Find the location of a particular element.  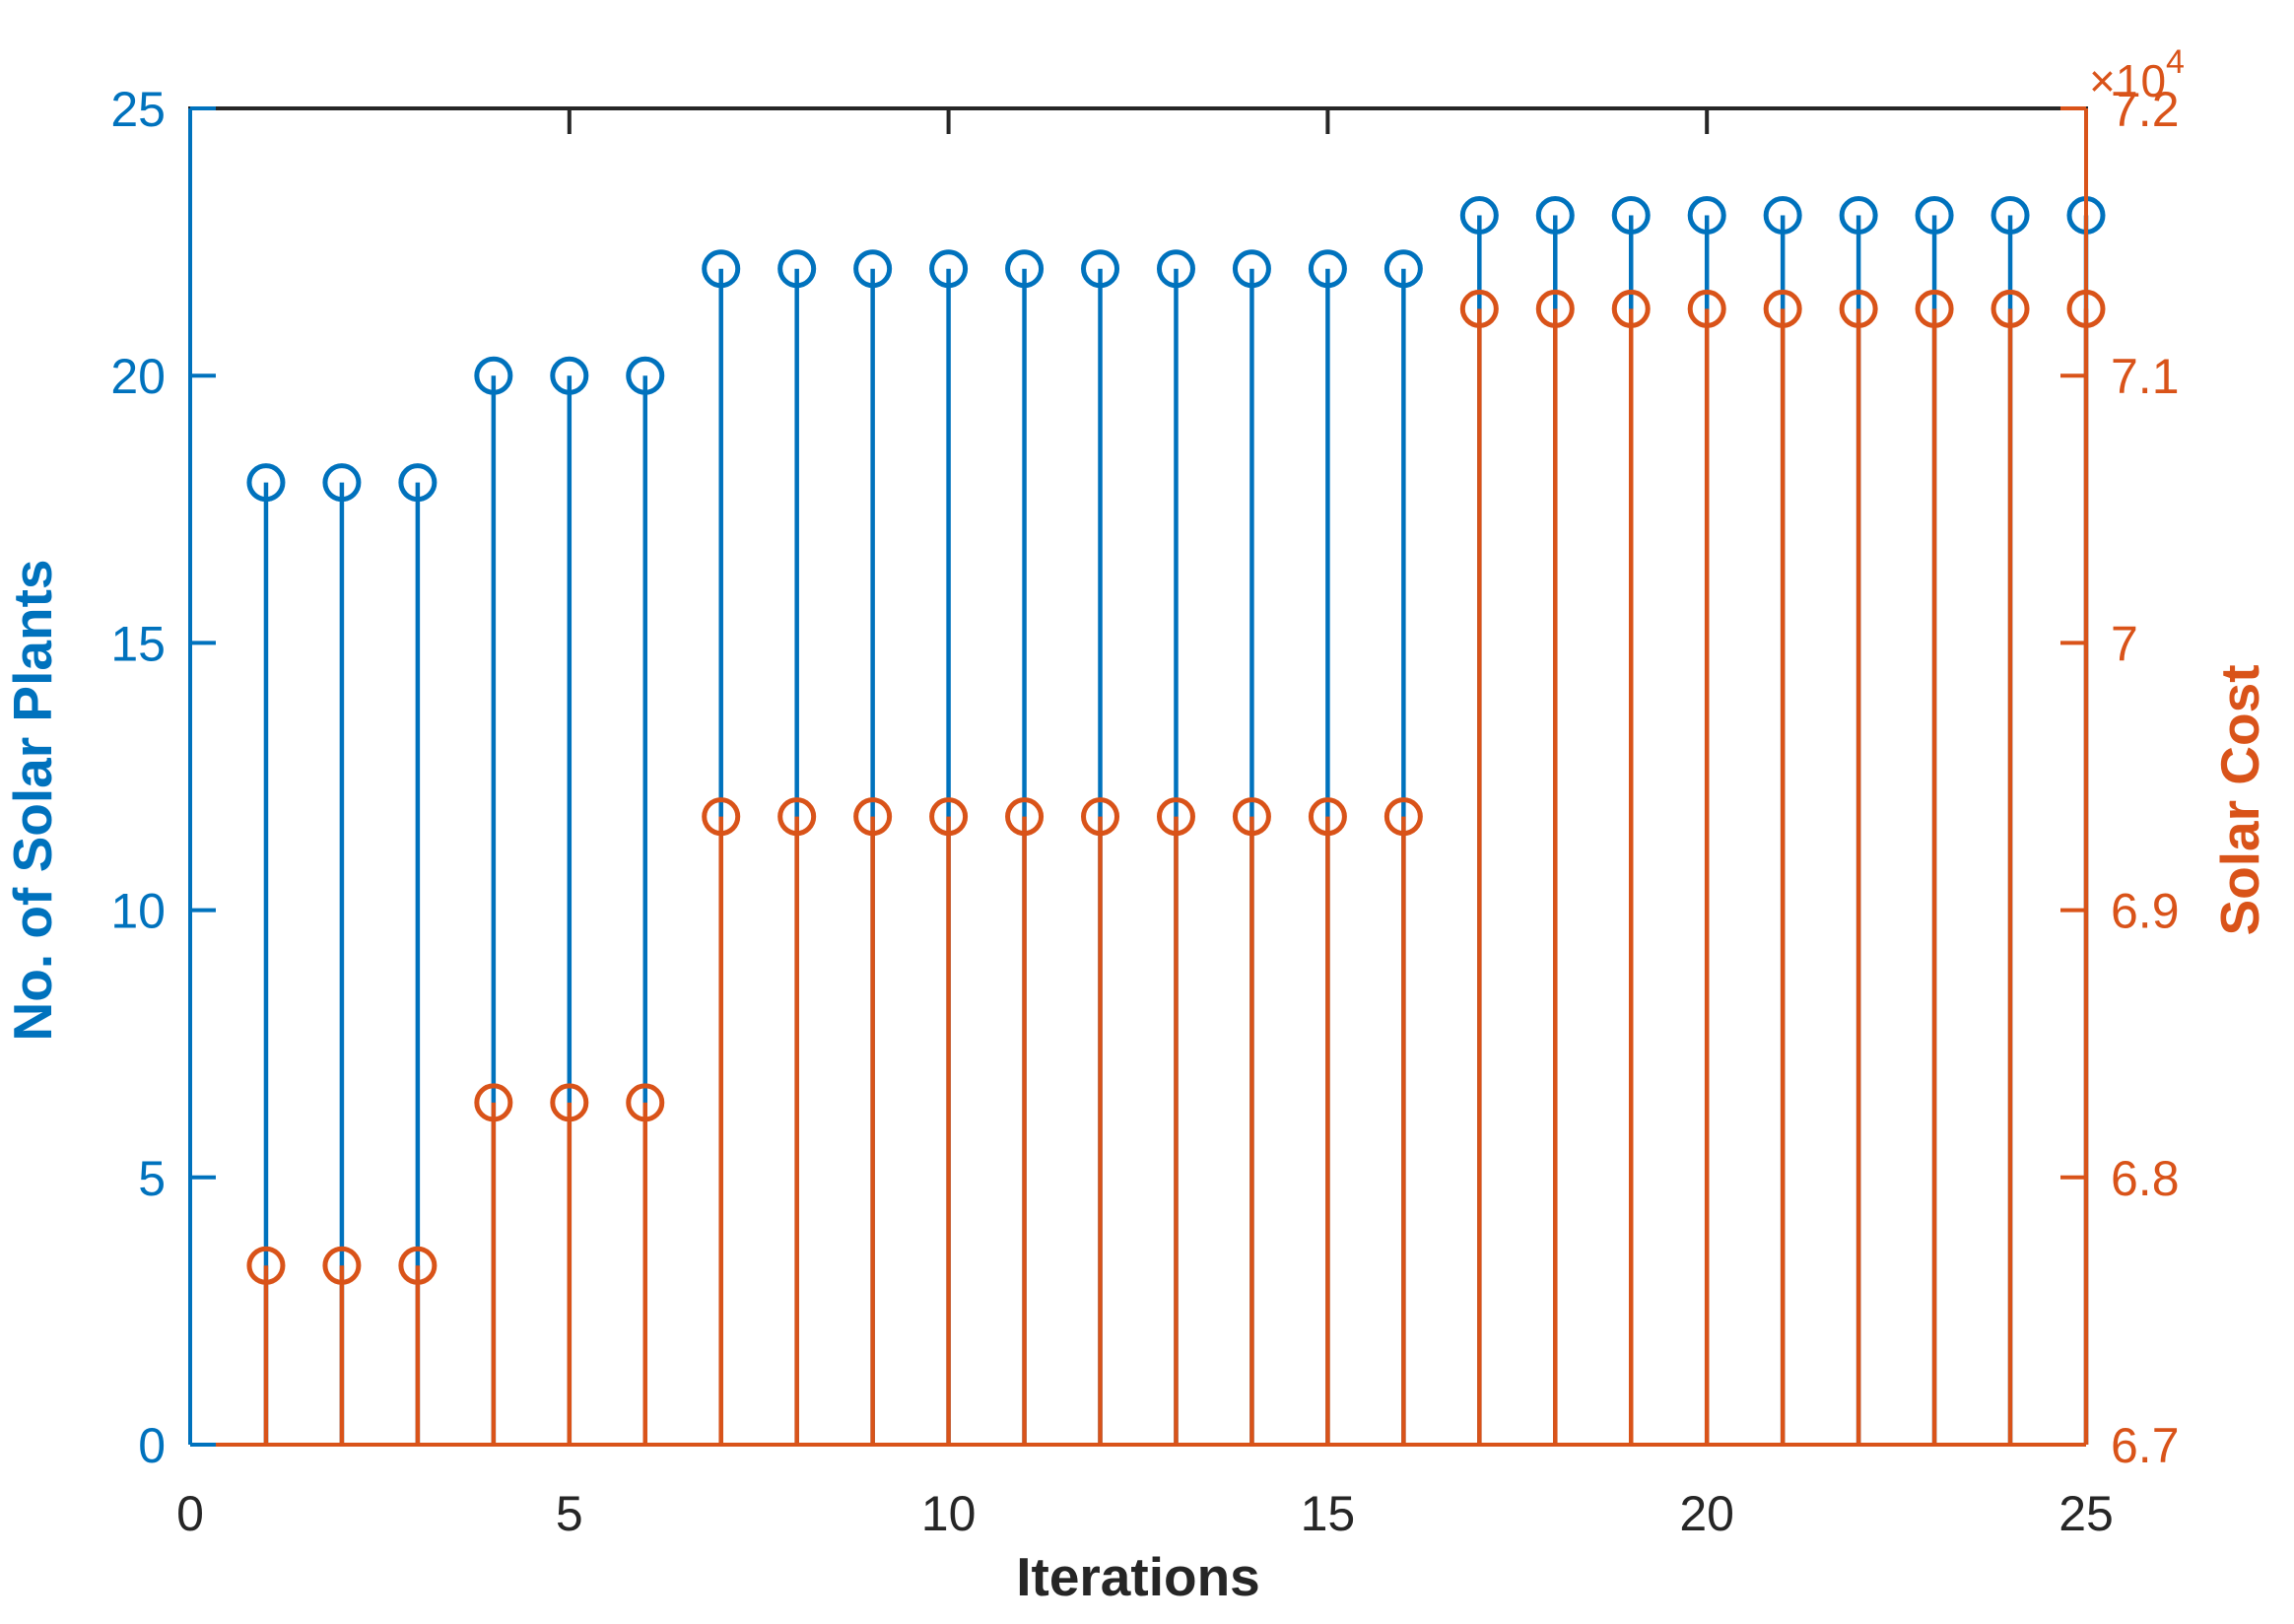

y-left-tick-label: 20 is located at coordinates (138, 376).